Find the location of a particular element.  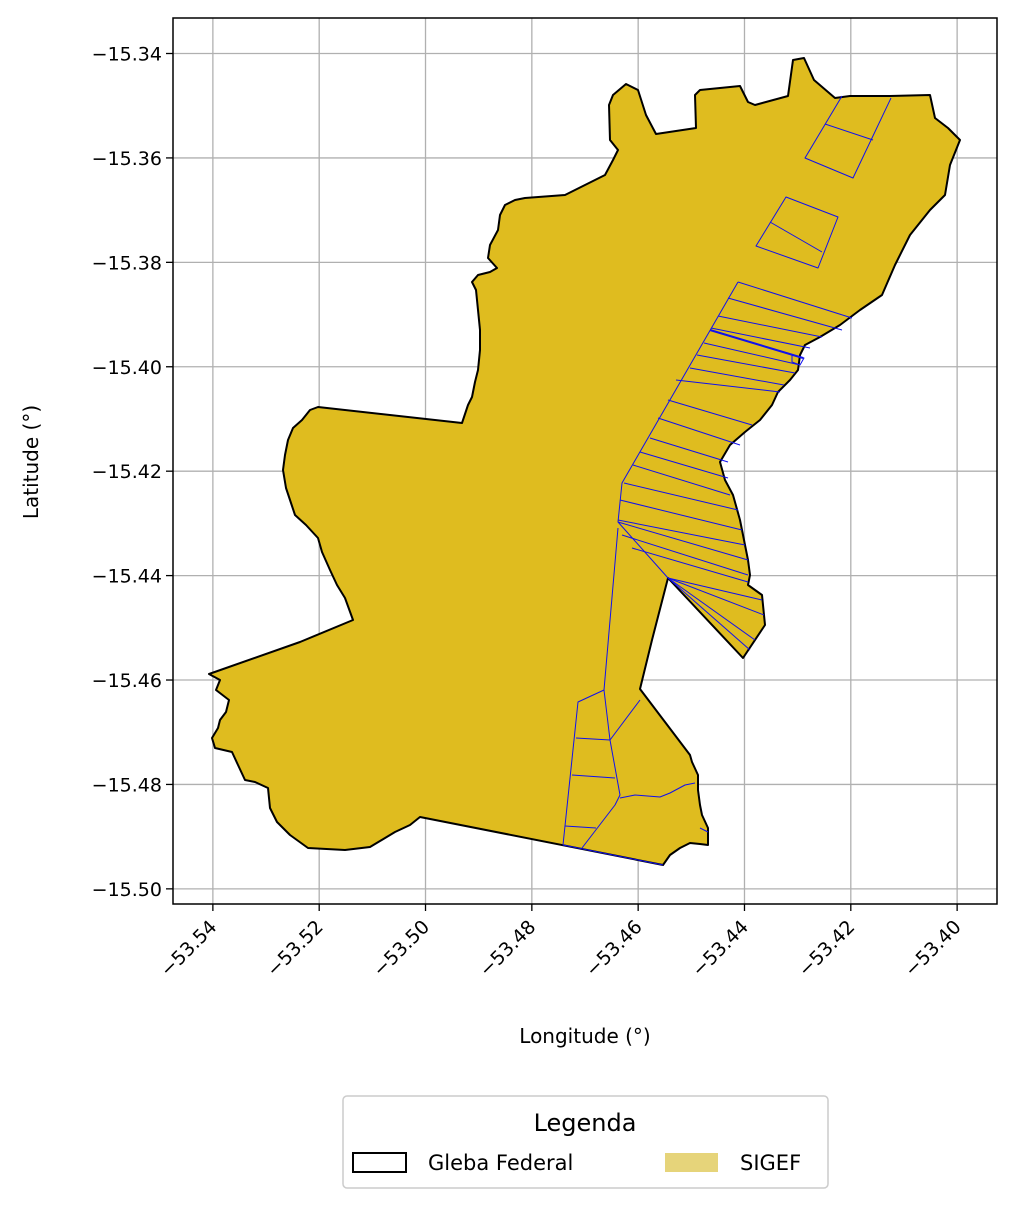

y-tick-label: −15.36 is located at coordinates (127, 159).